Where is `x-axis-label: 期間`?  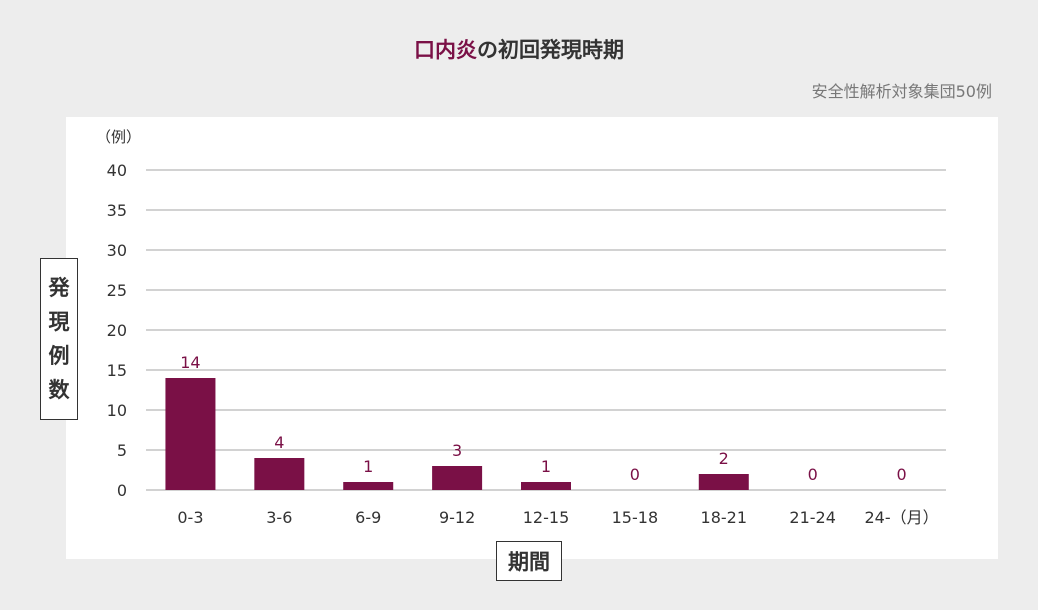
x-axis-label: 期間 is located at coordinates (529, 561).